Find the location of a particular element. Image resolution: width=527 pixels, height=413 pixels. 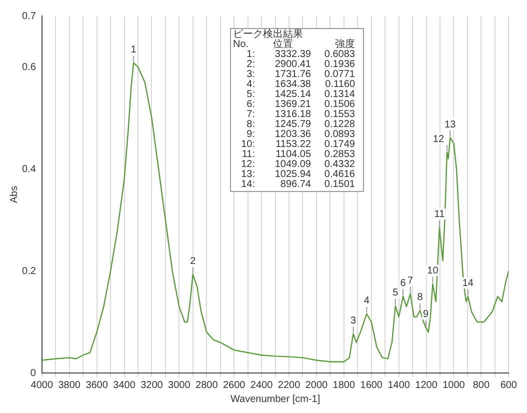

text: 11: 1104.05 0.2853 is located at coordinates (298, 154).